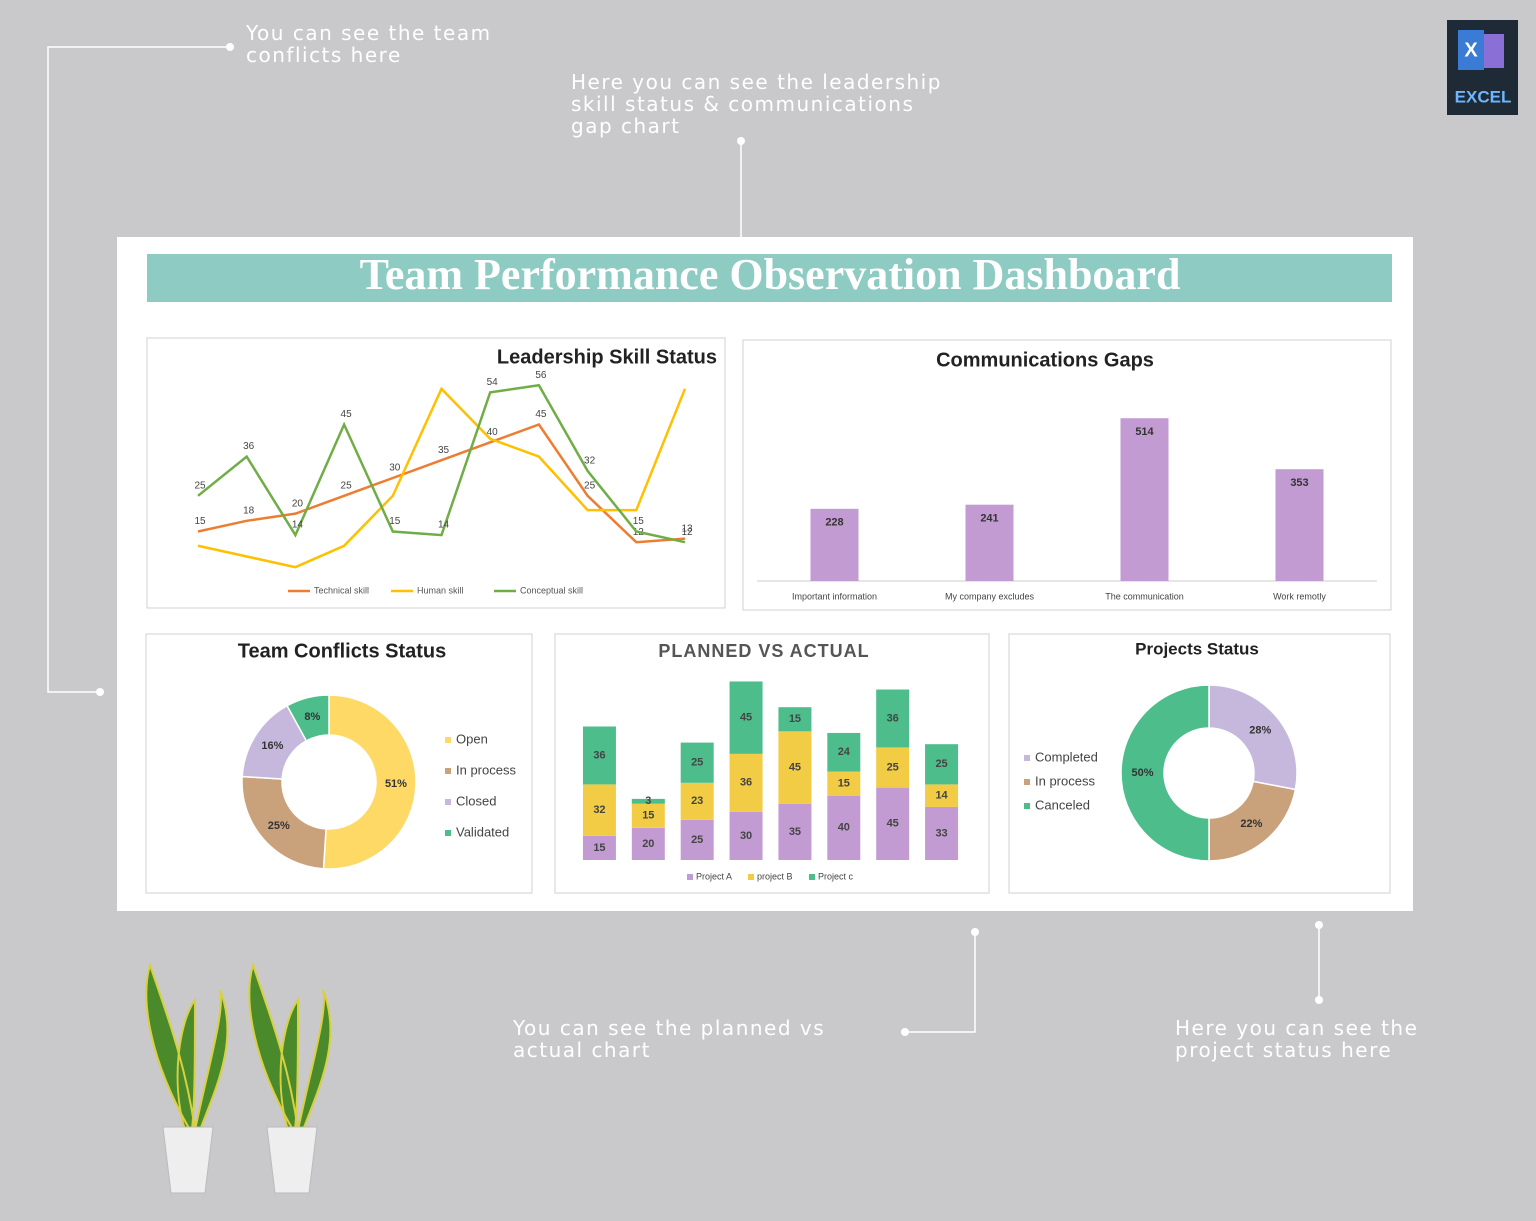  Describe the element at coordinates (607, 357) in the screenshot. I see `chart-title: Leadership Skill Status` at that location.